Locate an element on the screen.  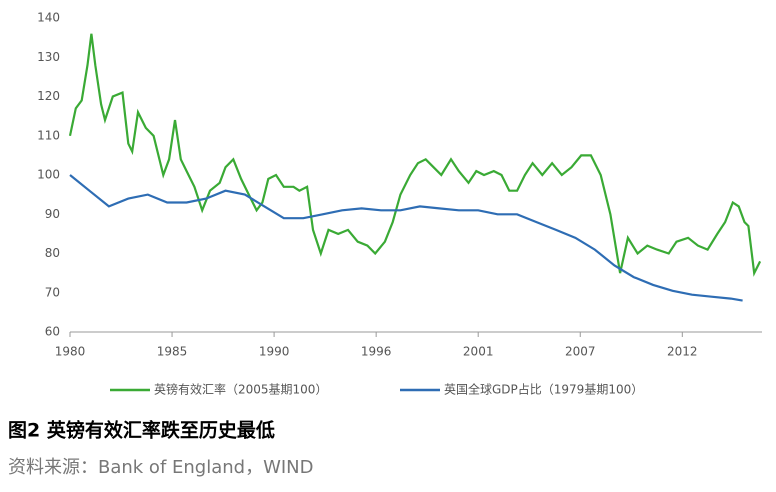
y-tick-label: 90 is located at coordinates (52, 214).